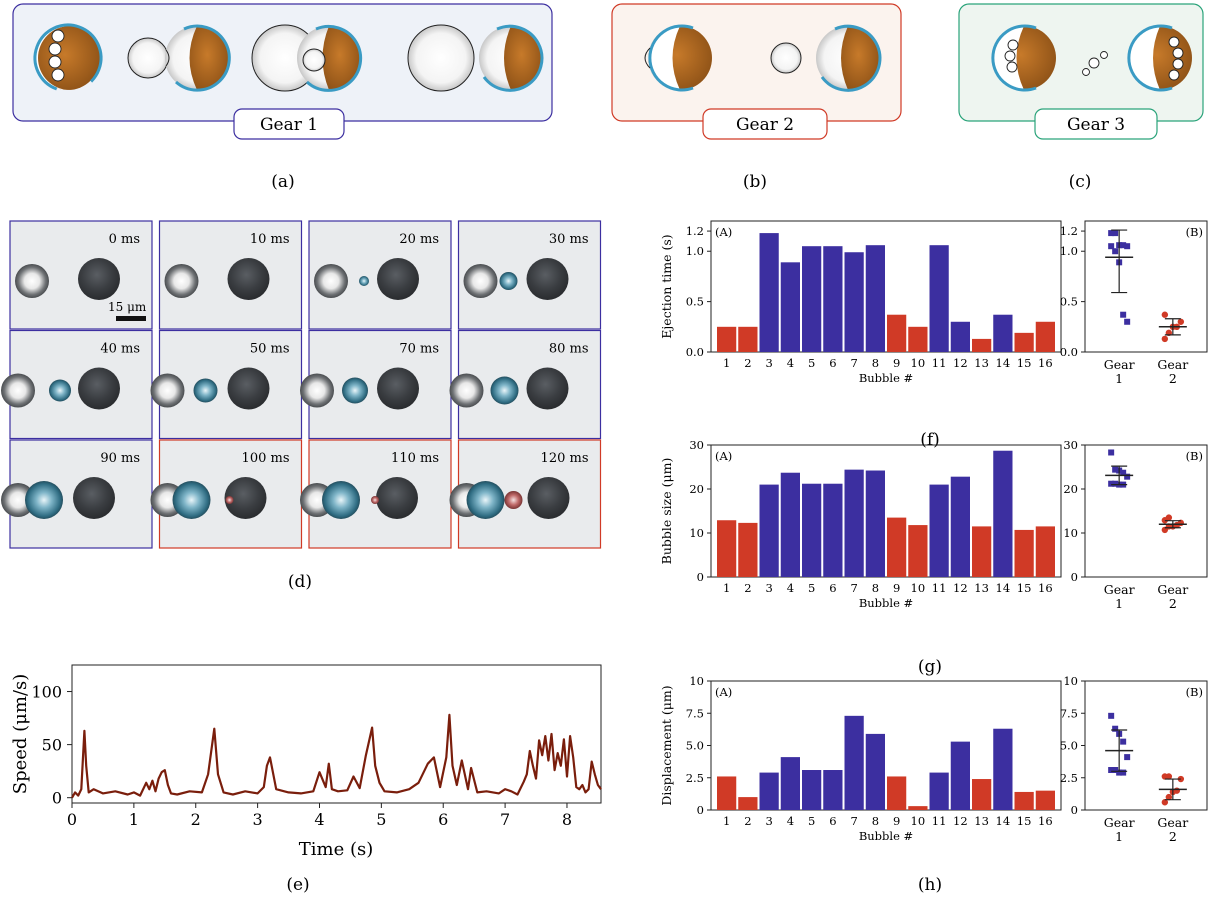  I want to click on gear1-tag: Gear 1, so click(289, 125).